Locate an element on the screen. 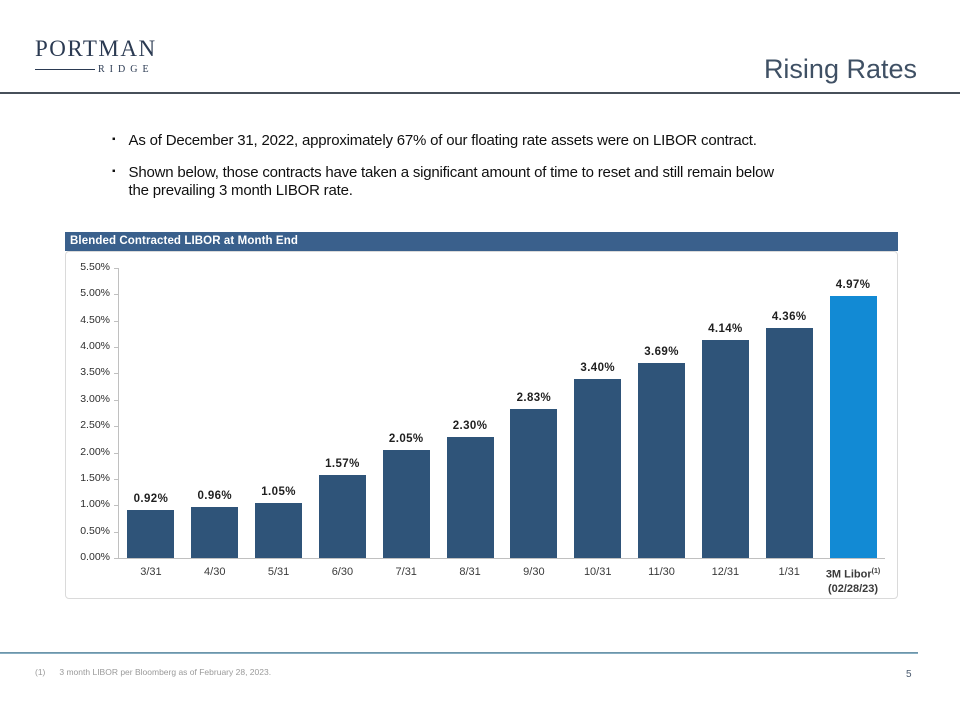 The height and width of the screenshot is (720, 960). bar-cell: 1.57% is located at coordinates (342, 413).